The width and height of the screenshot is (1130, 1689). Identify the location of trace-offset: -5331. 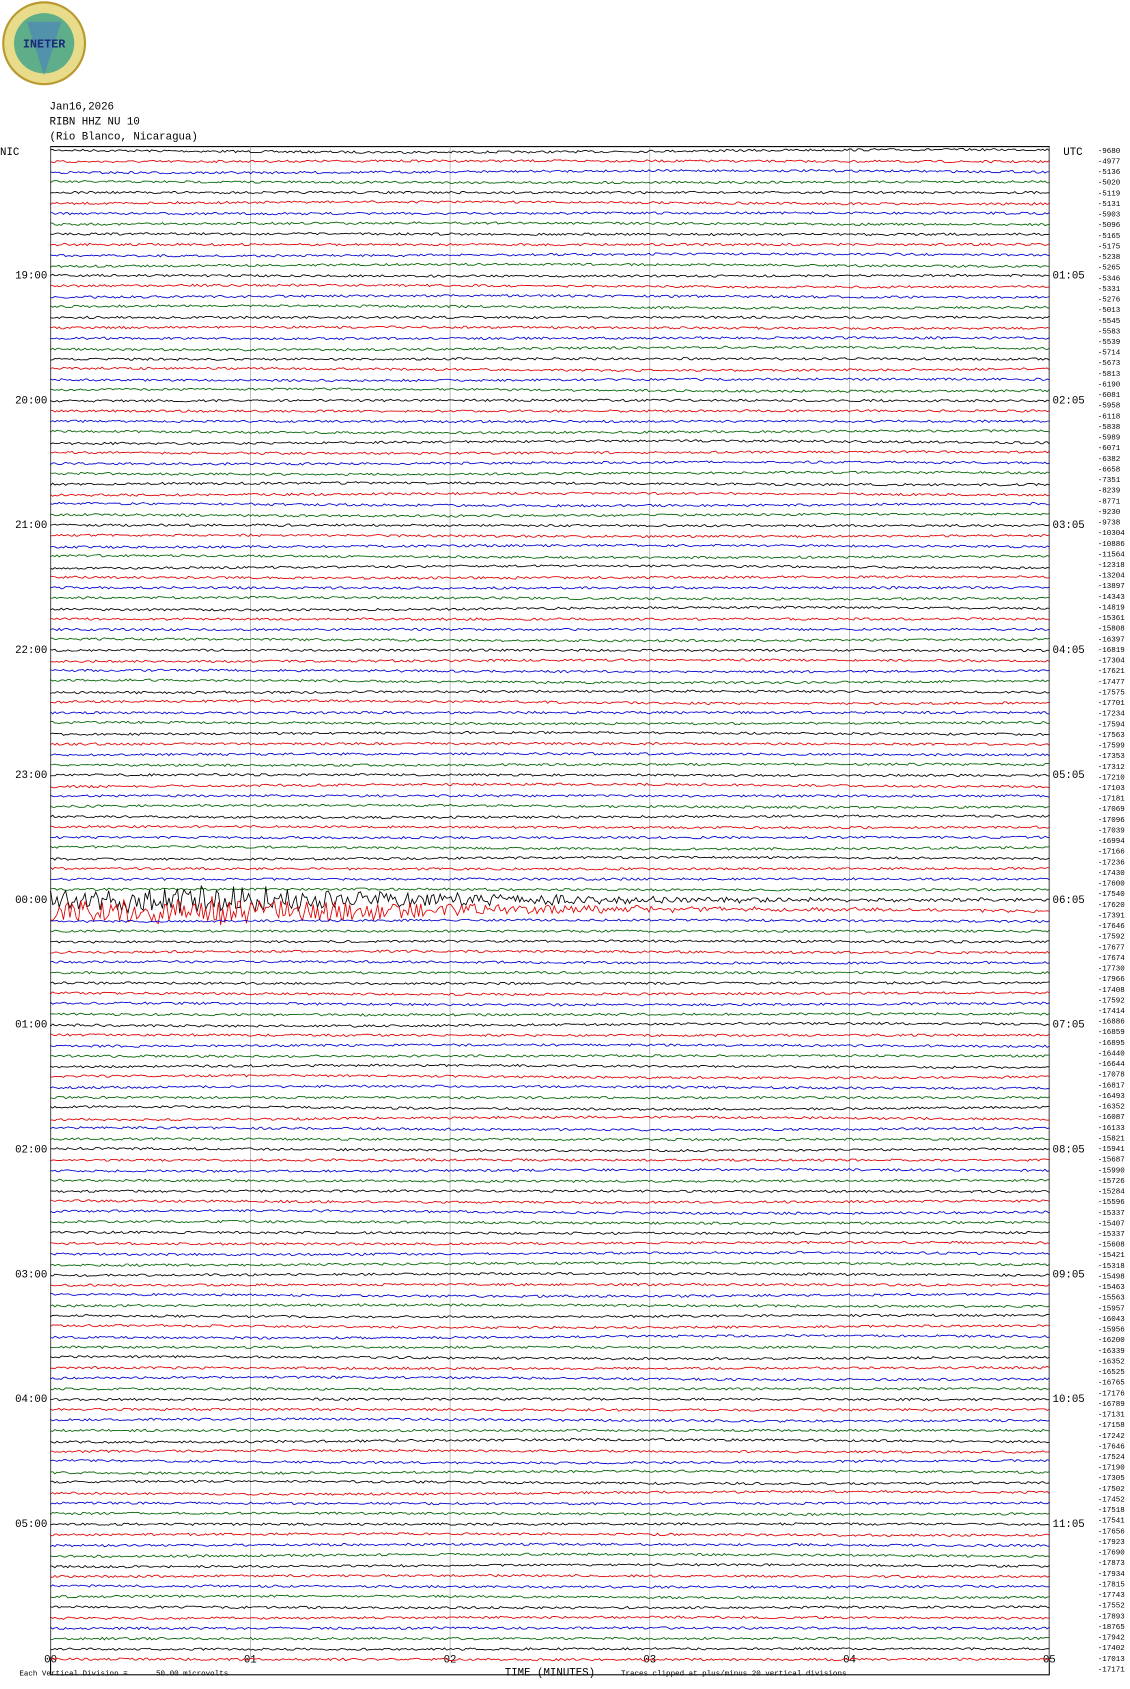
(1109, 290).